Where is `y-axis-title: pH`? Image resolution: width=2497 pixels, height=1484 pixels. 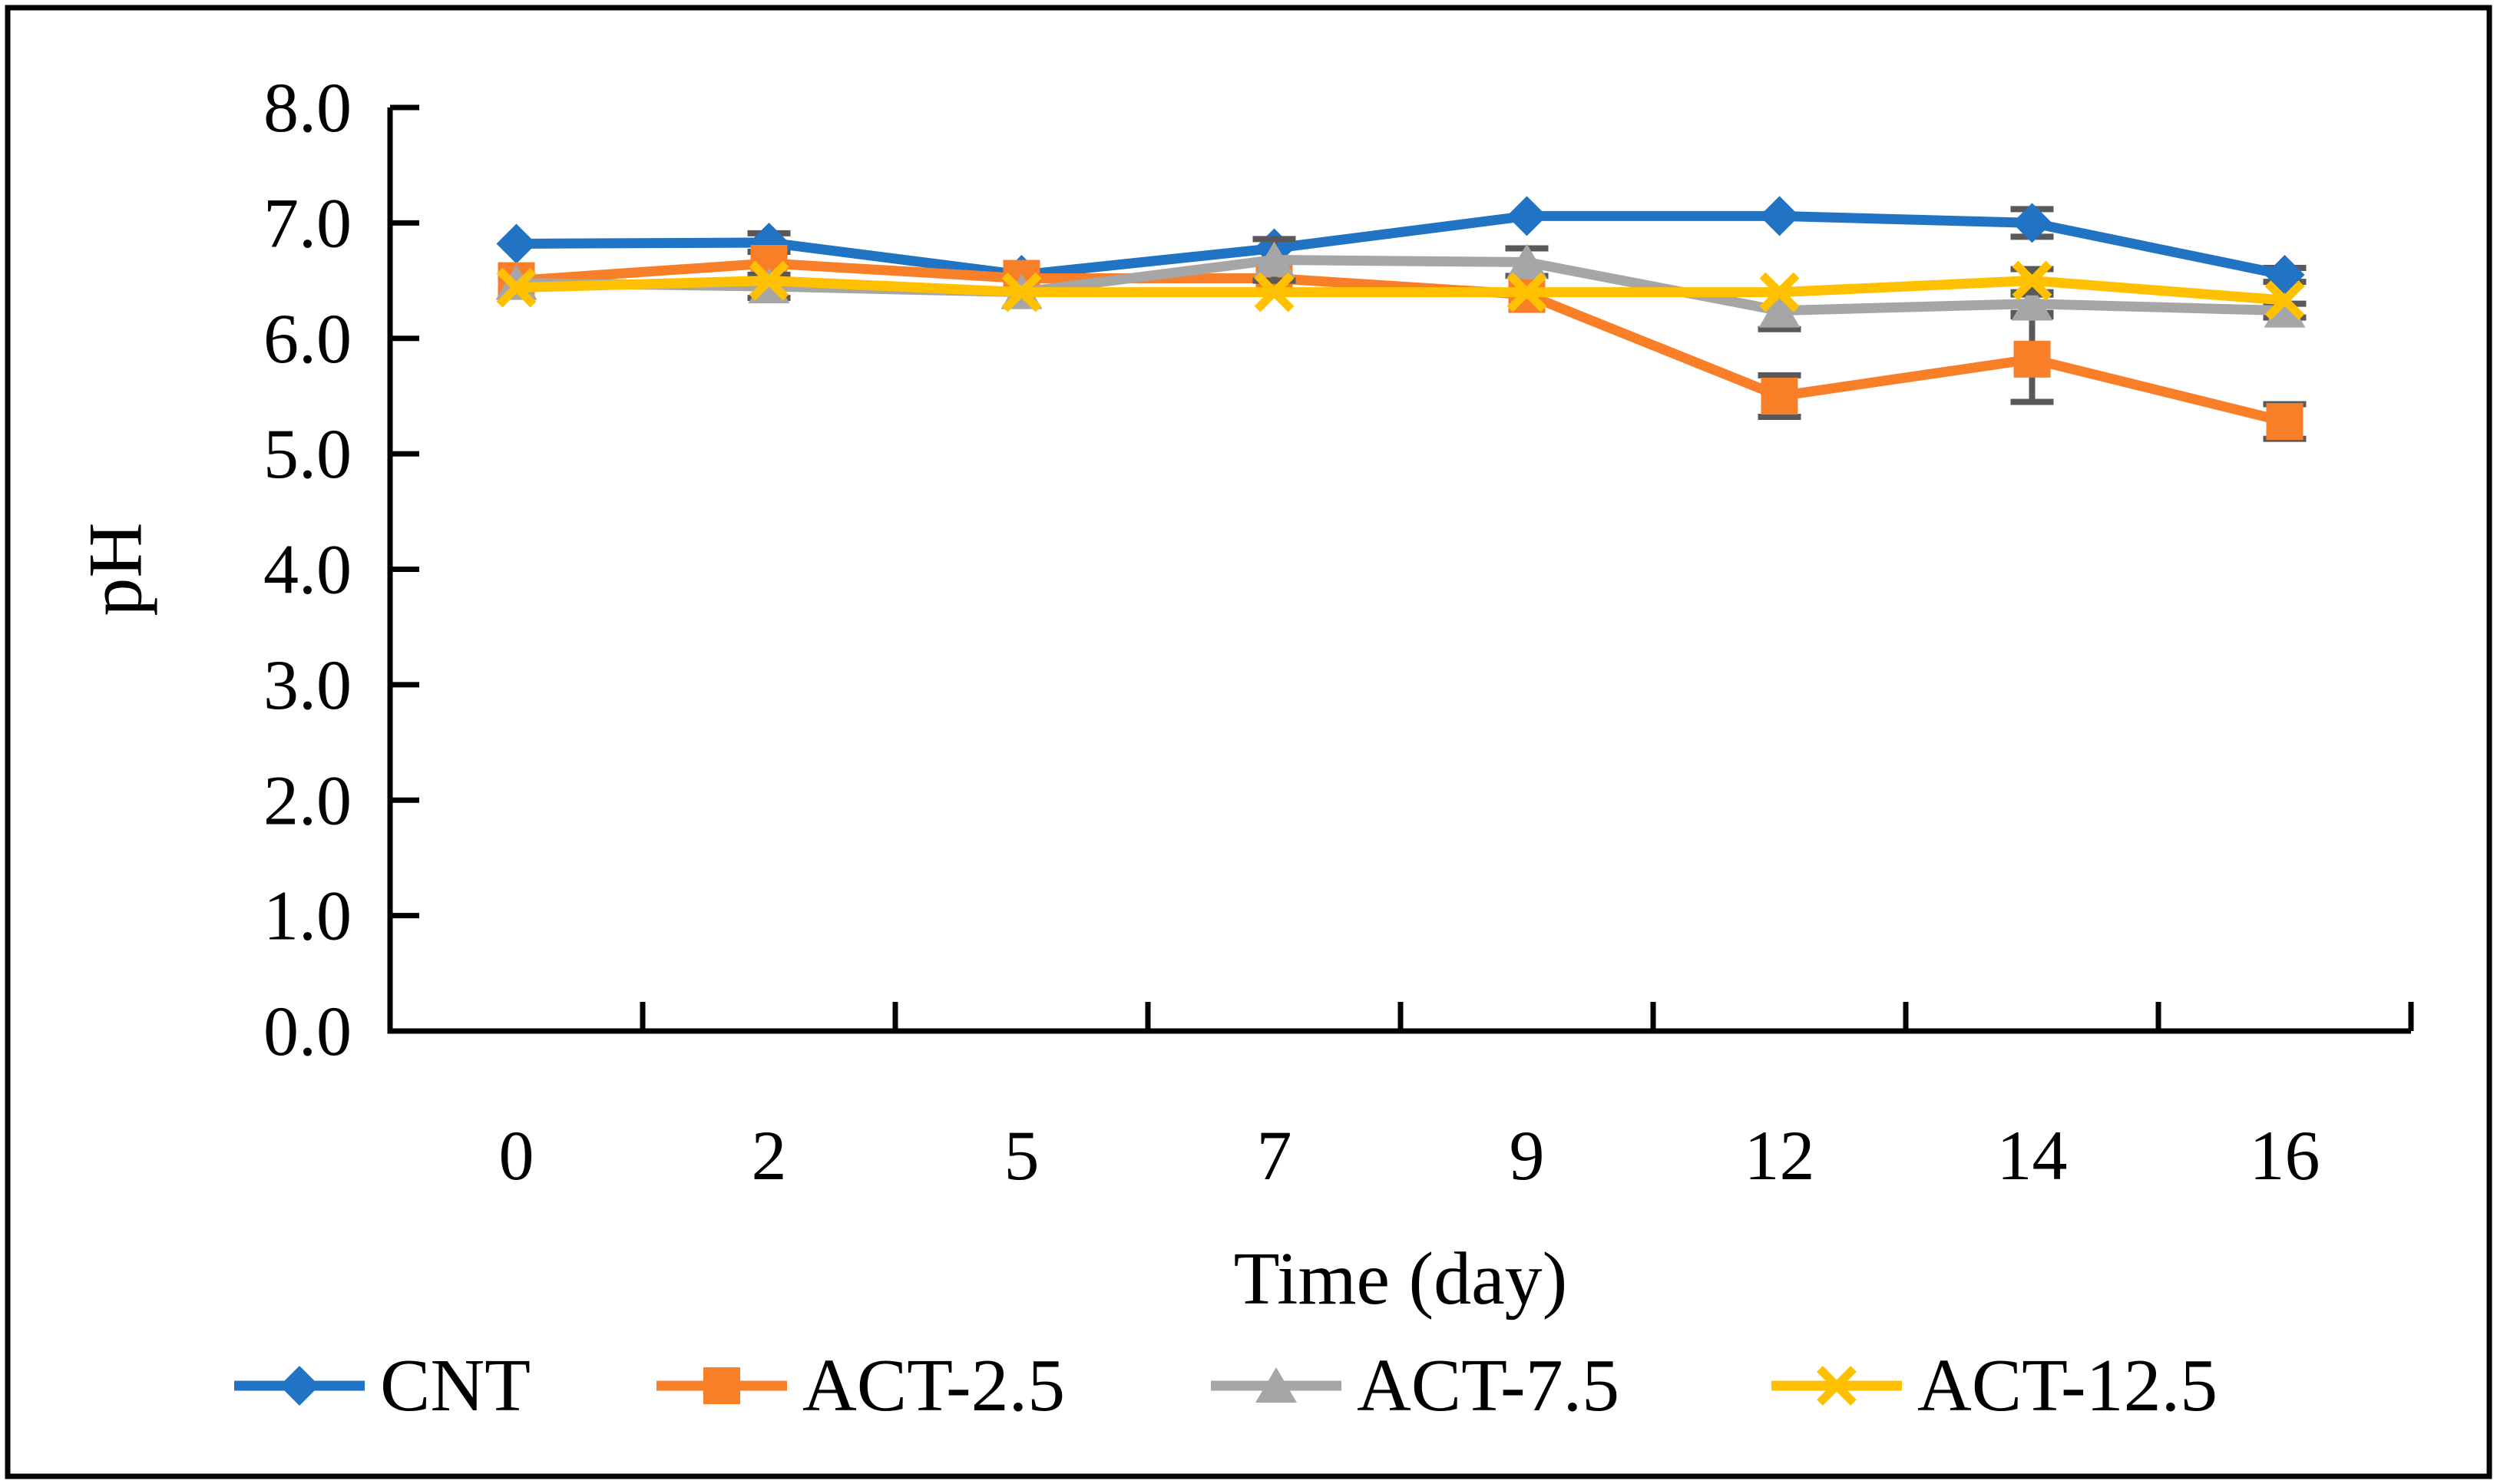
y-axis-title: pH is located at coordinates (115, 569).